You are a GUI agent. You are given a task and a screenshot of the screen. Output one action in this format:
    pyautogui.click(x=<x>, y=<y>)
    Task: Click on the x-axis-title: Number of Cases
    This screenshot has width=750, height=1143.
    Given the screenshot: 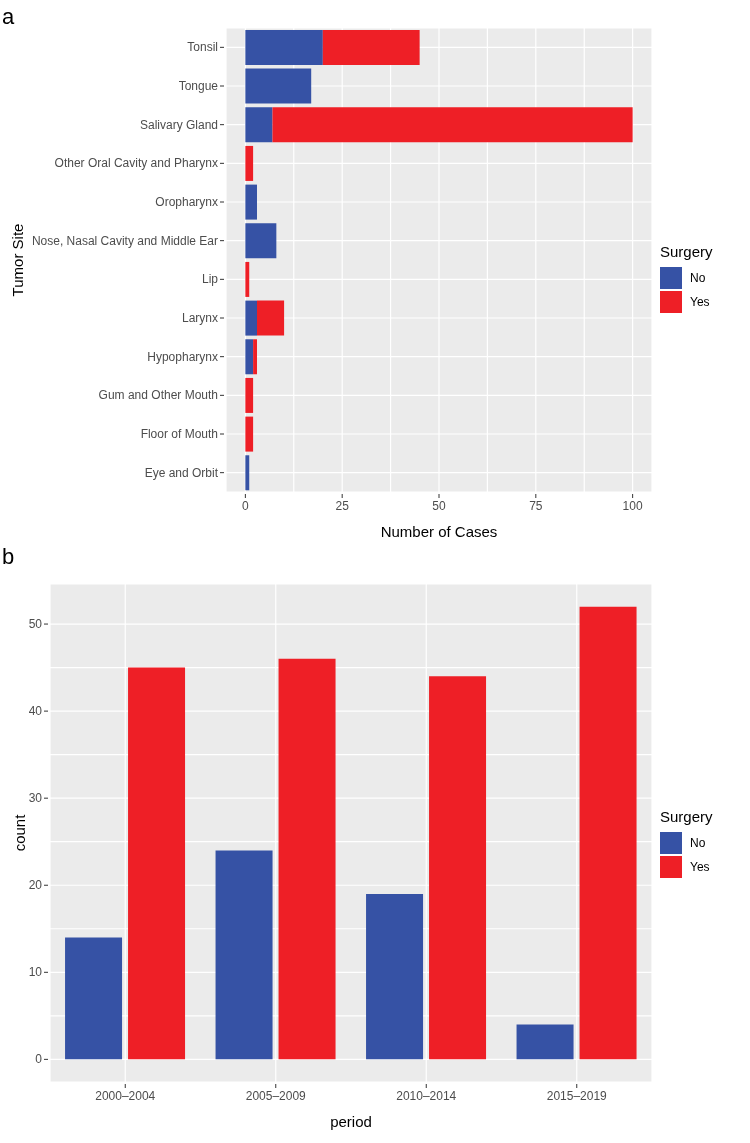 What is the action you would take?
    pyautogui.click(x=439, y=531)
    